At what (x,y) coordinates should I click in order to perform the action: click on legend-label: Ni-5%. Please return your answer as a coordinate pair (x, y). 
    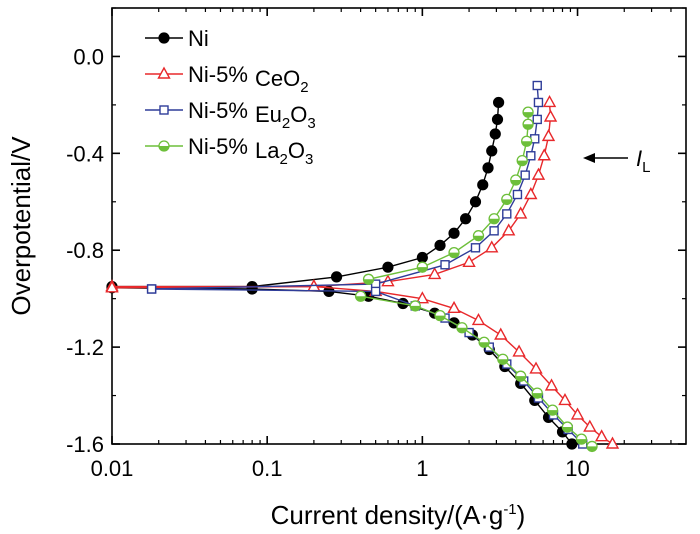
    Looking at the image, I should click on (218, 146).